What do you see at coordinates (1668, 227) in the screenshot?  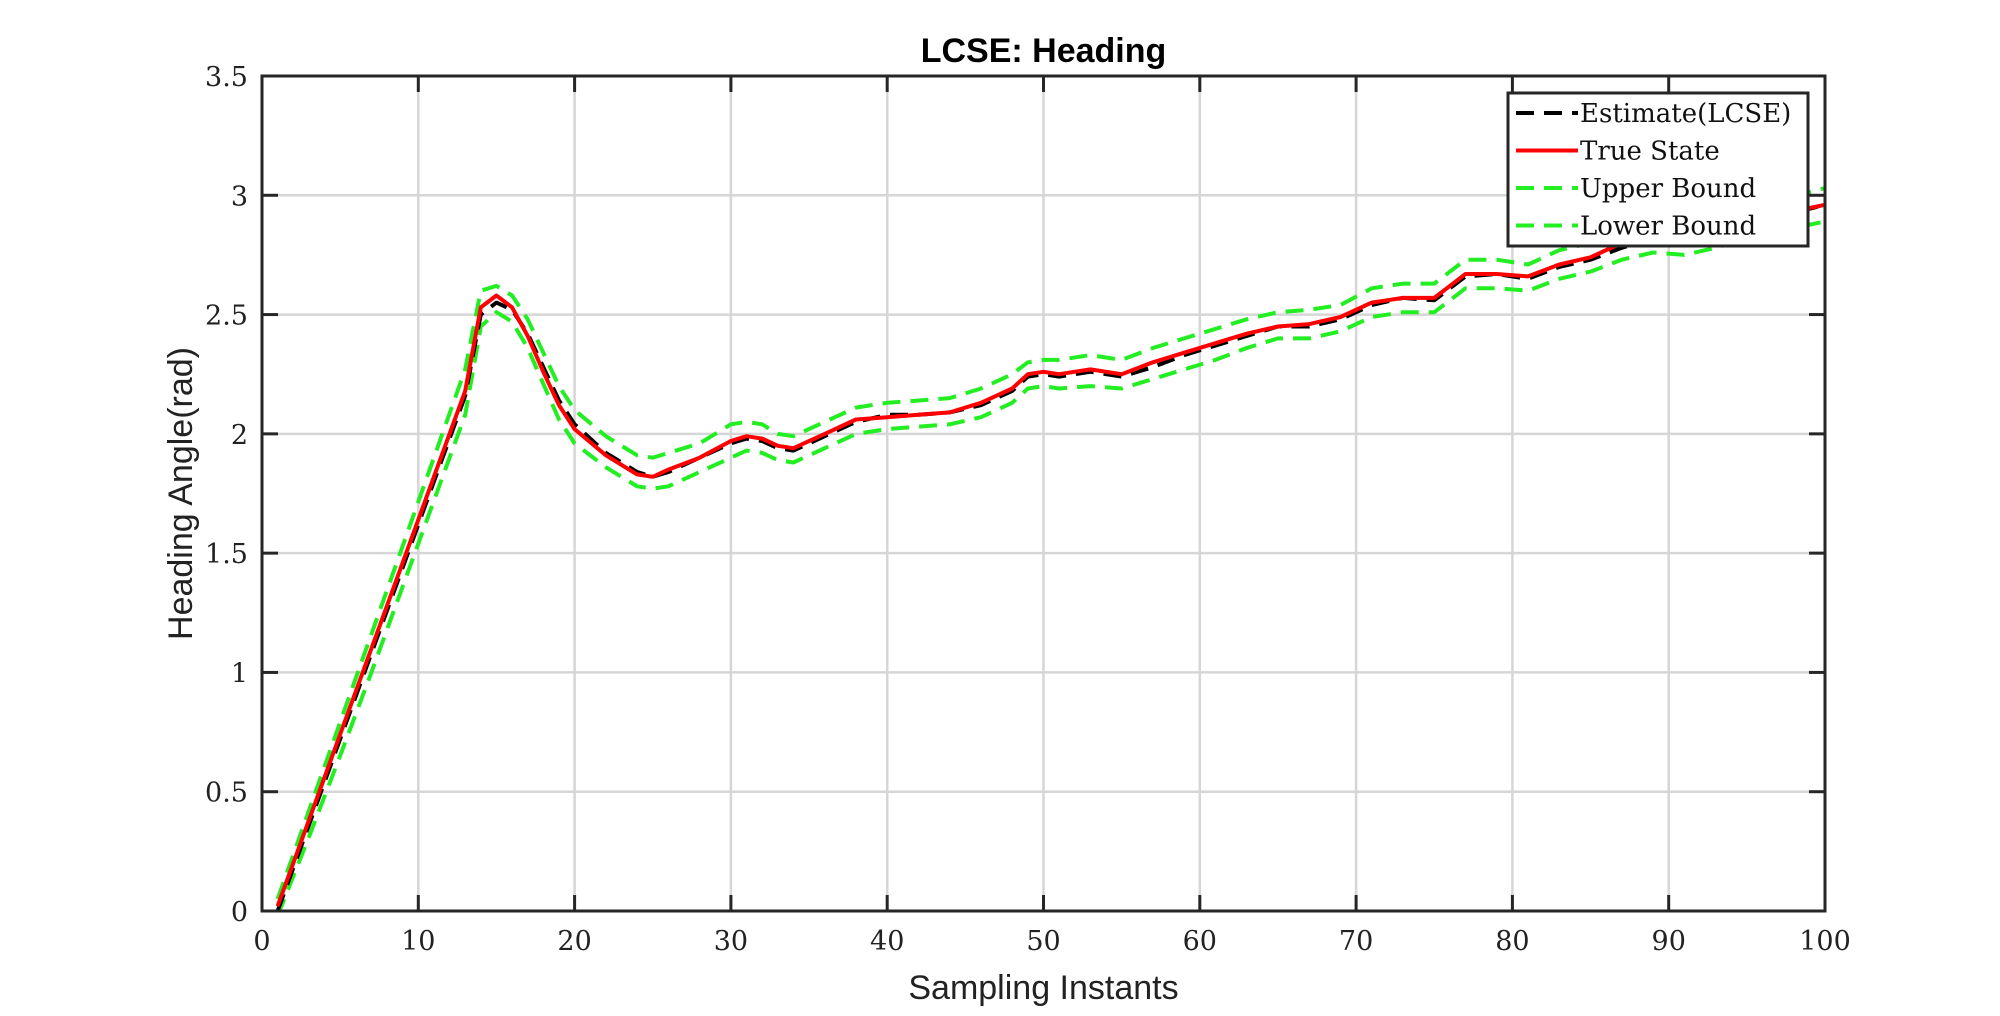 I see `legend-label: Lower Bound` at bounding box center [1668, 227].